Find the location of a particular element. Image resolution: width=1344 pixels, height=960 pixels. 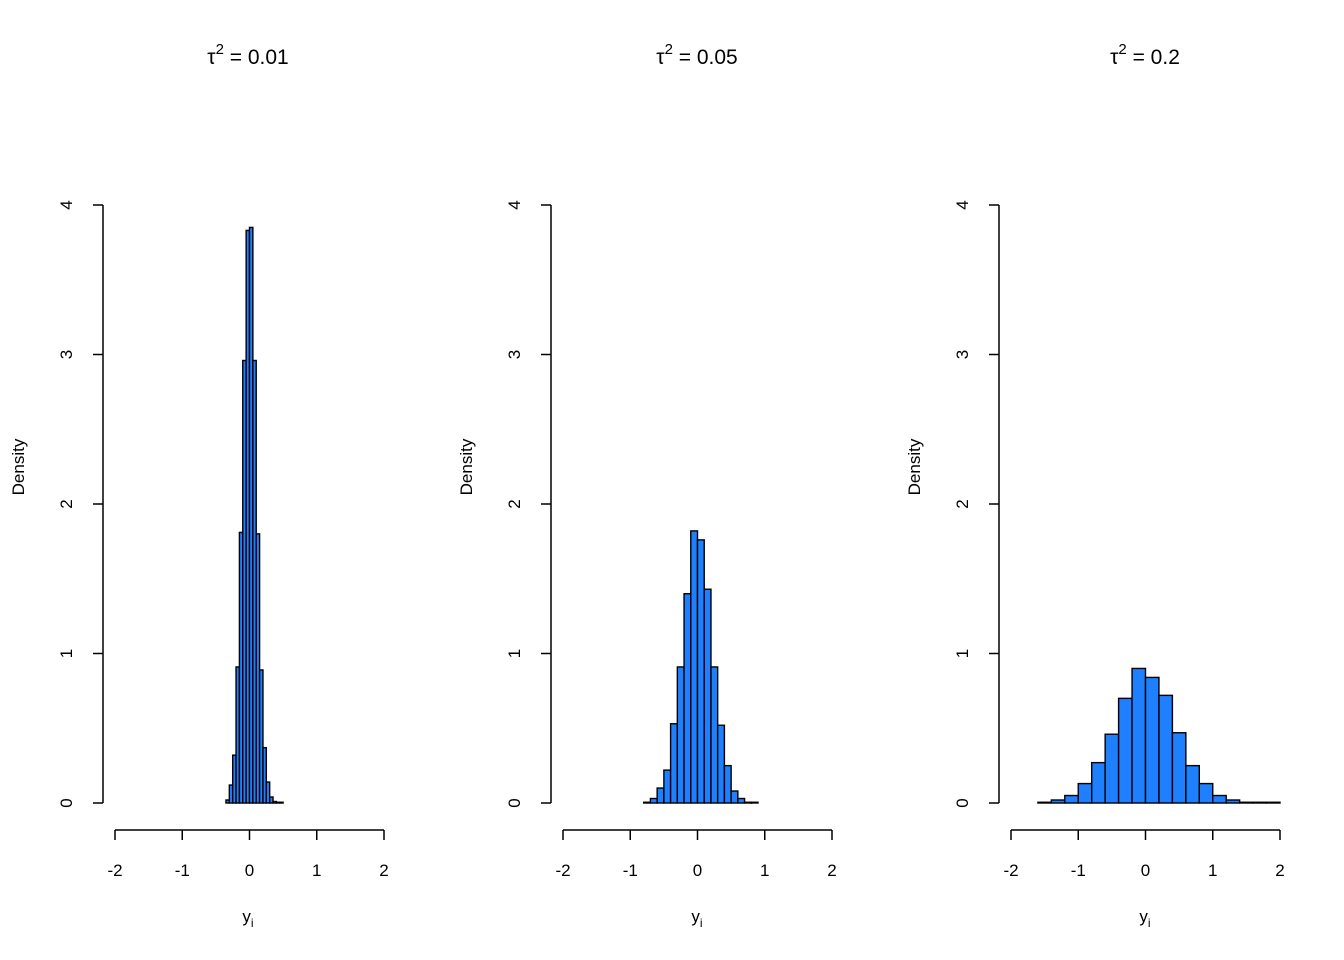

panel-title: τ2 = 0.05 is located at coordinates (696, 55).